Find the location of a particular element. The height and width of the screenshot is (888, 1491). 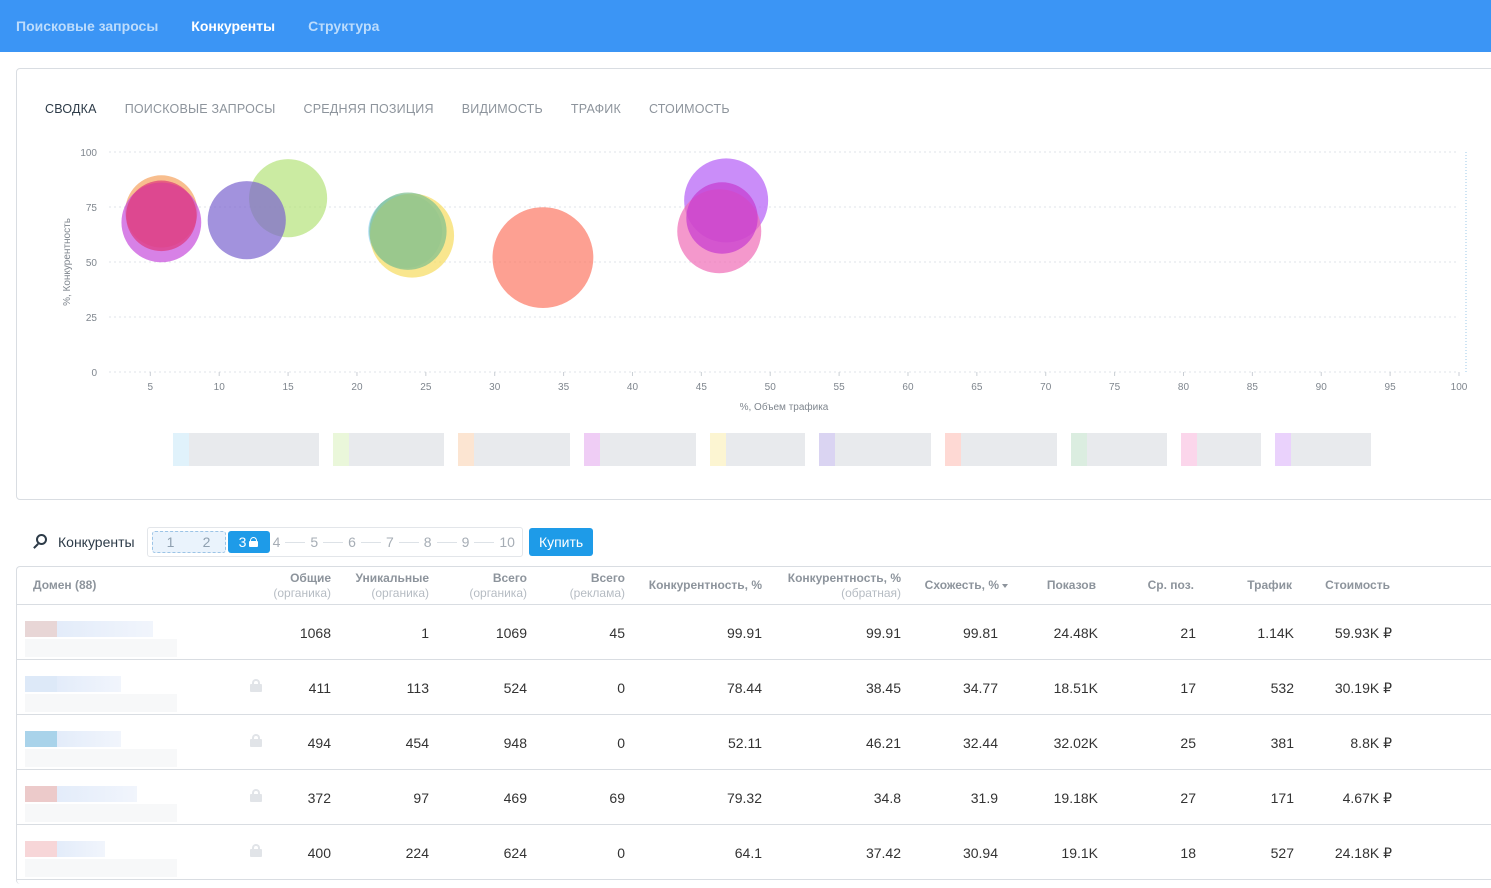

search-label: Конкуренты is located at coordinates (96, 542).